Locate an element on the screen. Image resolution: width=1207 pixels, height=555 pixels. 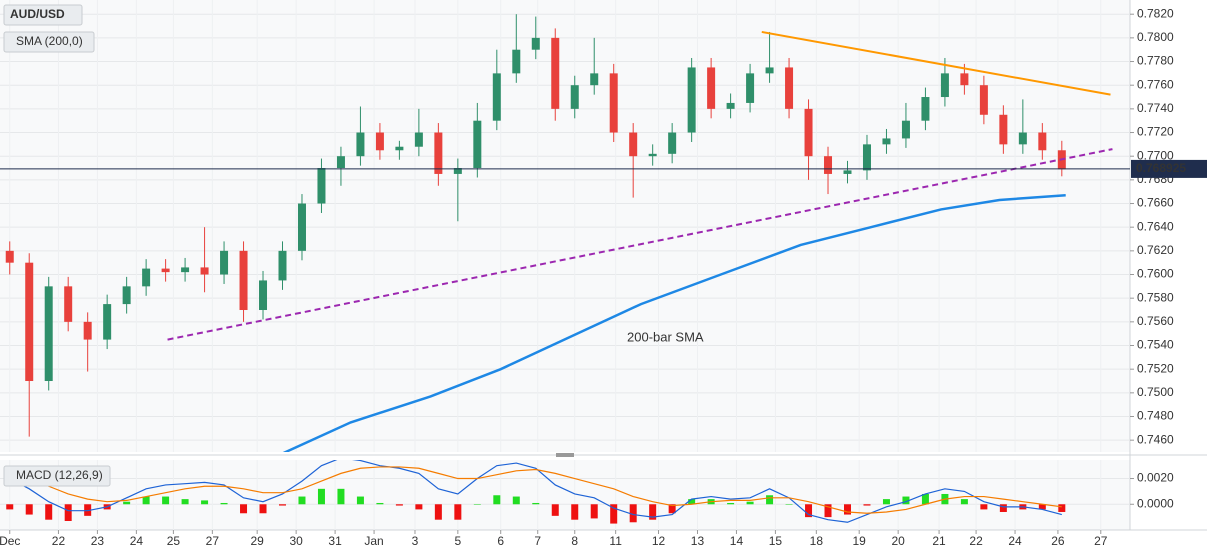
last-price-tag is located at coordinates (1169, 168).